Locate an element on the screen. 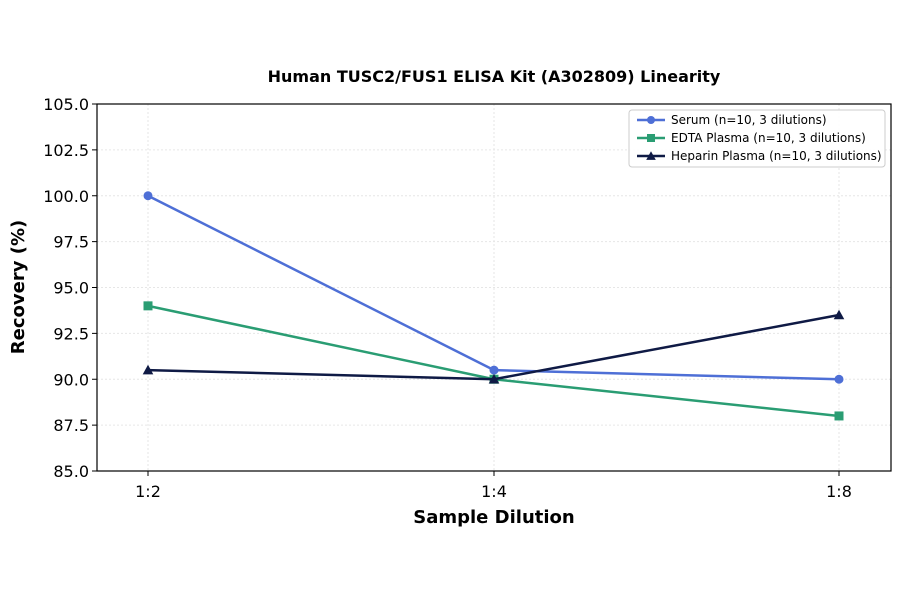 This screenshot has height=594, width=900. x-tick-label: 1:8 is located at coordinates (839, 491).